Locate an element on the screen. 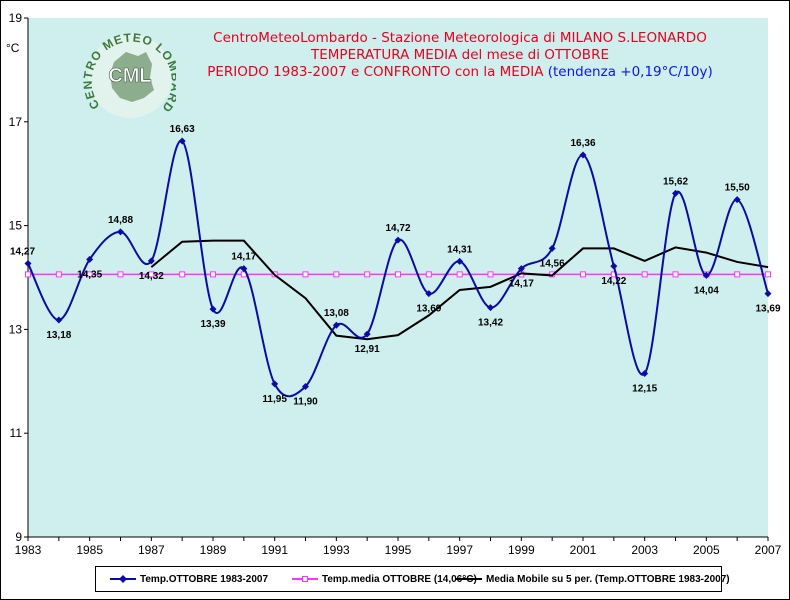 The width and height of the screenshot is (790, 600). x-tick-label: 1987 is located at coordinates (151, 550).